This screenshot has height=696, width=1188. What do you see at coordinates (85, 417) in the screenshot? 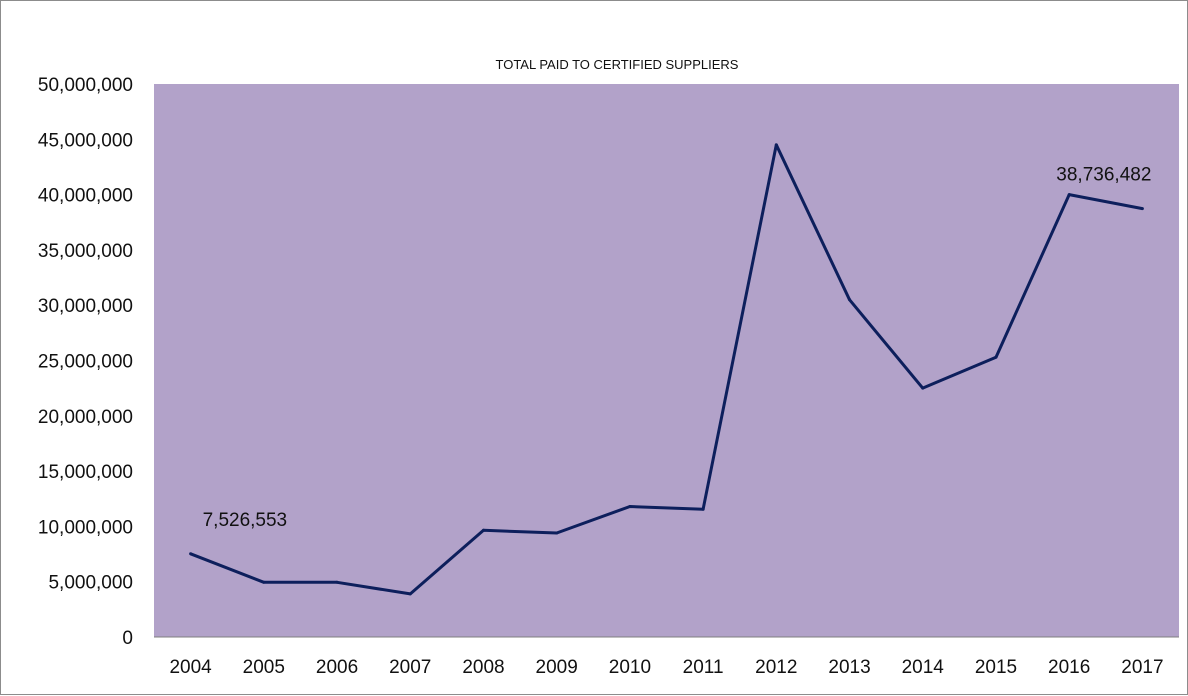
I see `y-tick-label: 20,000,000` at bounding box center [85, 417].